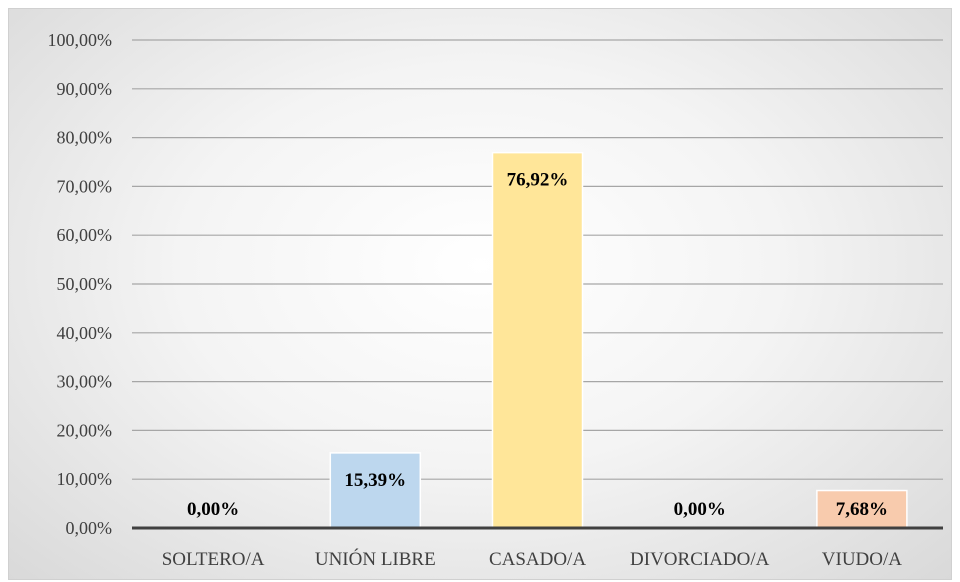 This screenshot has width=960, height=582. Describe the element at coordinates (862, 509) in the screenshot. I see `data-label: 7,68%` at that location.